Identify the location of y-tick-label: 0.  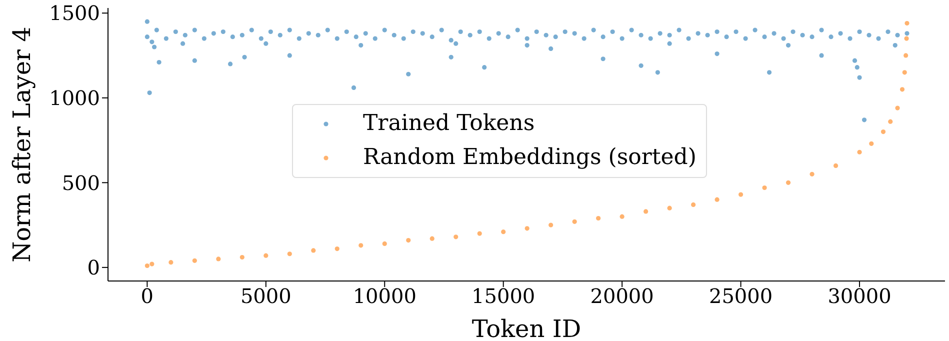
(93, 268).